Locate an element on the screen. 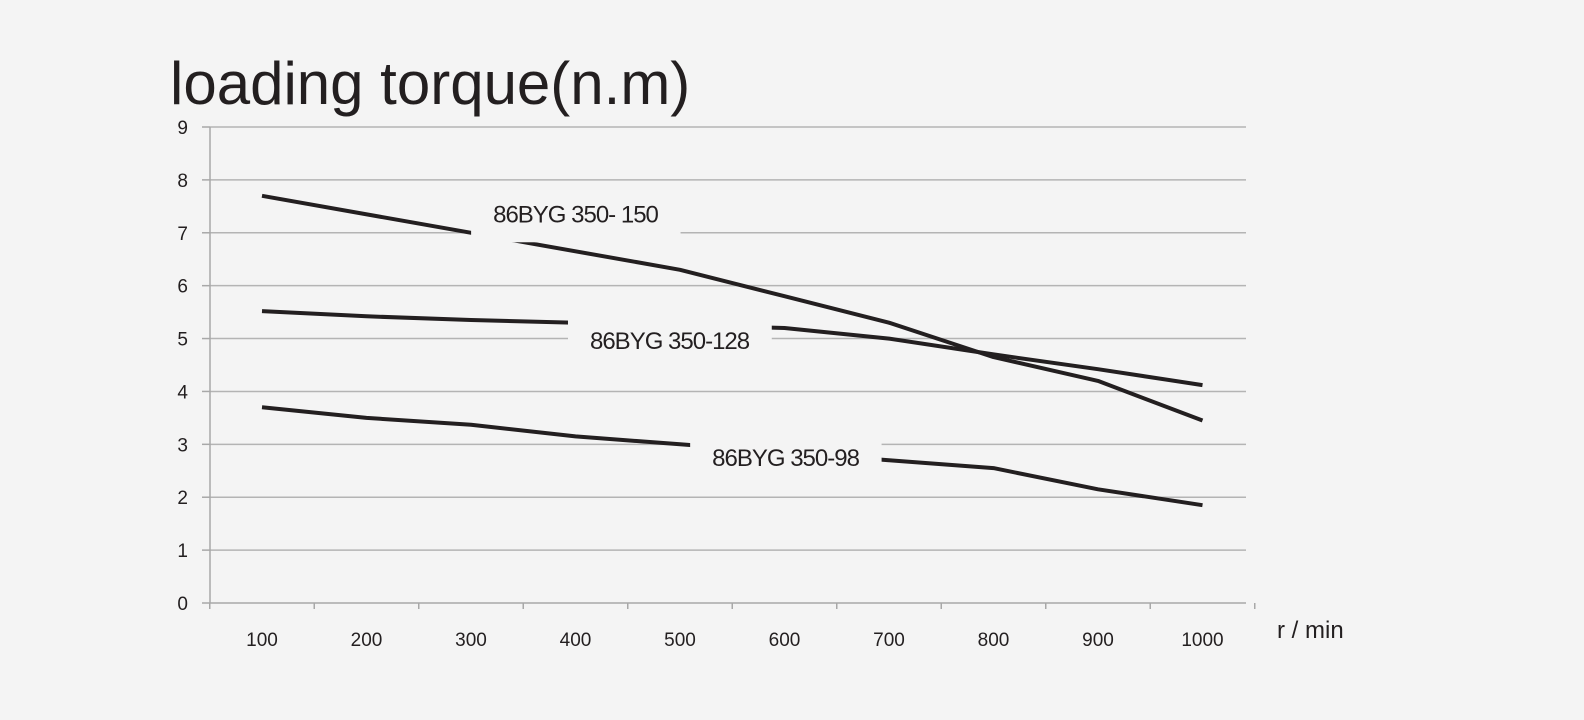 Image resolution: width=1584 pixels, height=720 pixels. series-label-2: 86BYG 350-128 is located at coordinates (670, 341).